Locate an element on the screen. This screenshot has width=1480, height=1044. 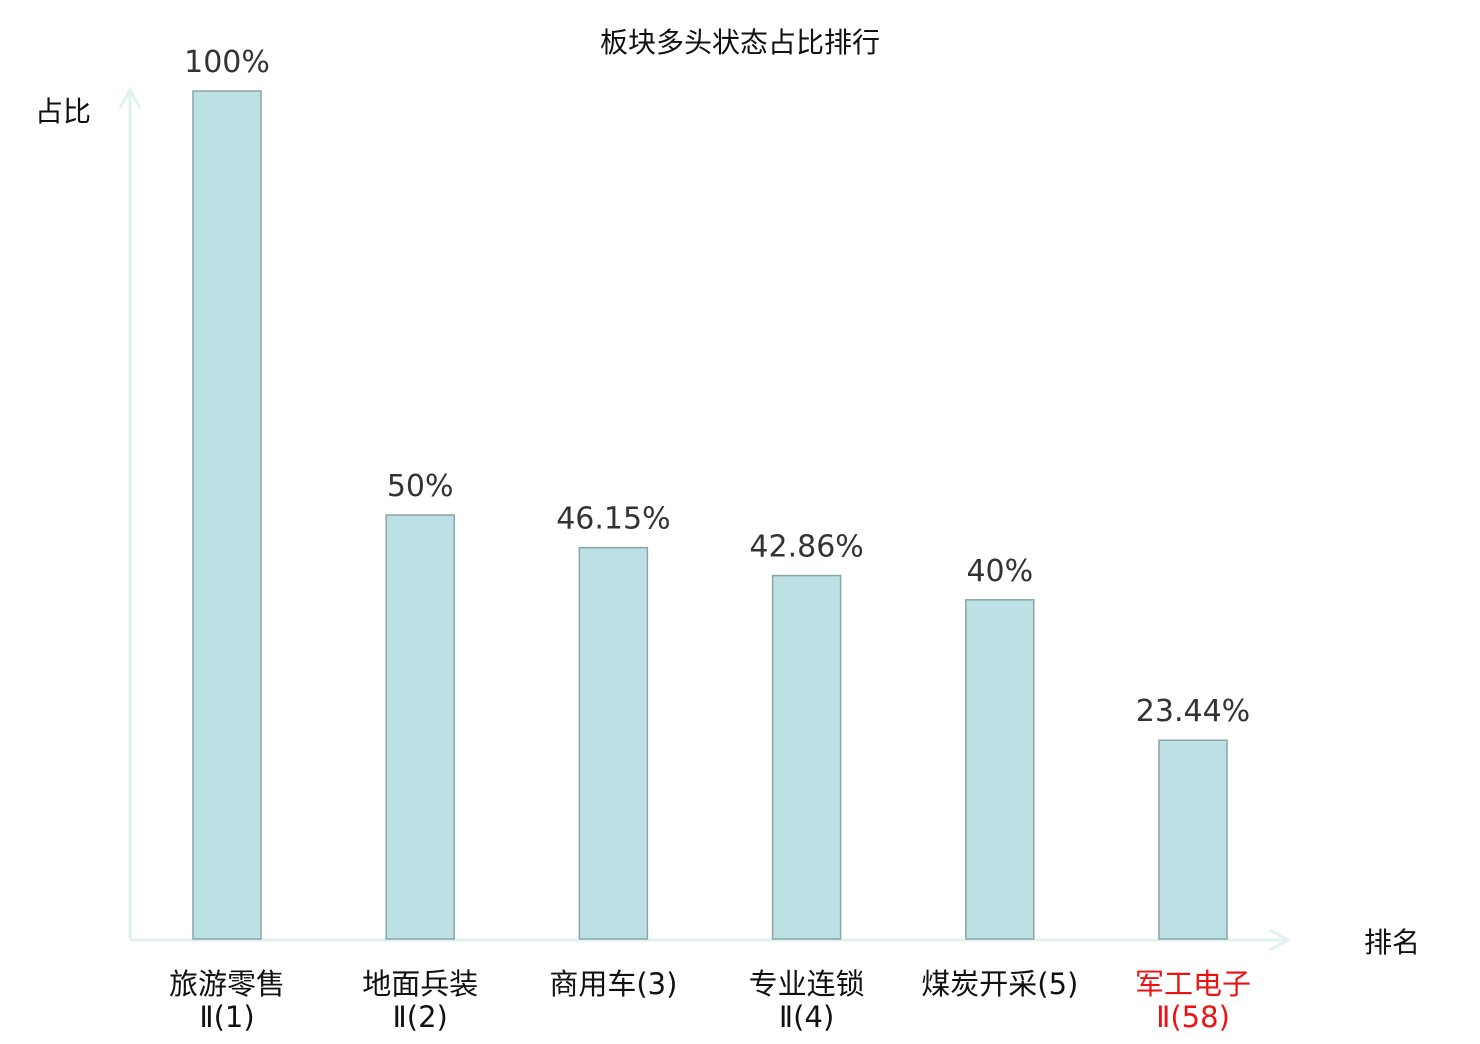
x-tick-label: 旅游零售 is located at coordinates (227, 984).